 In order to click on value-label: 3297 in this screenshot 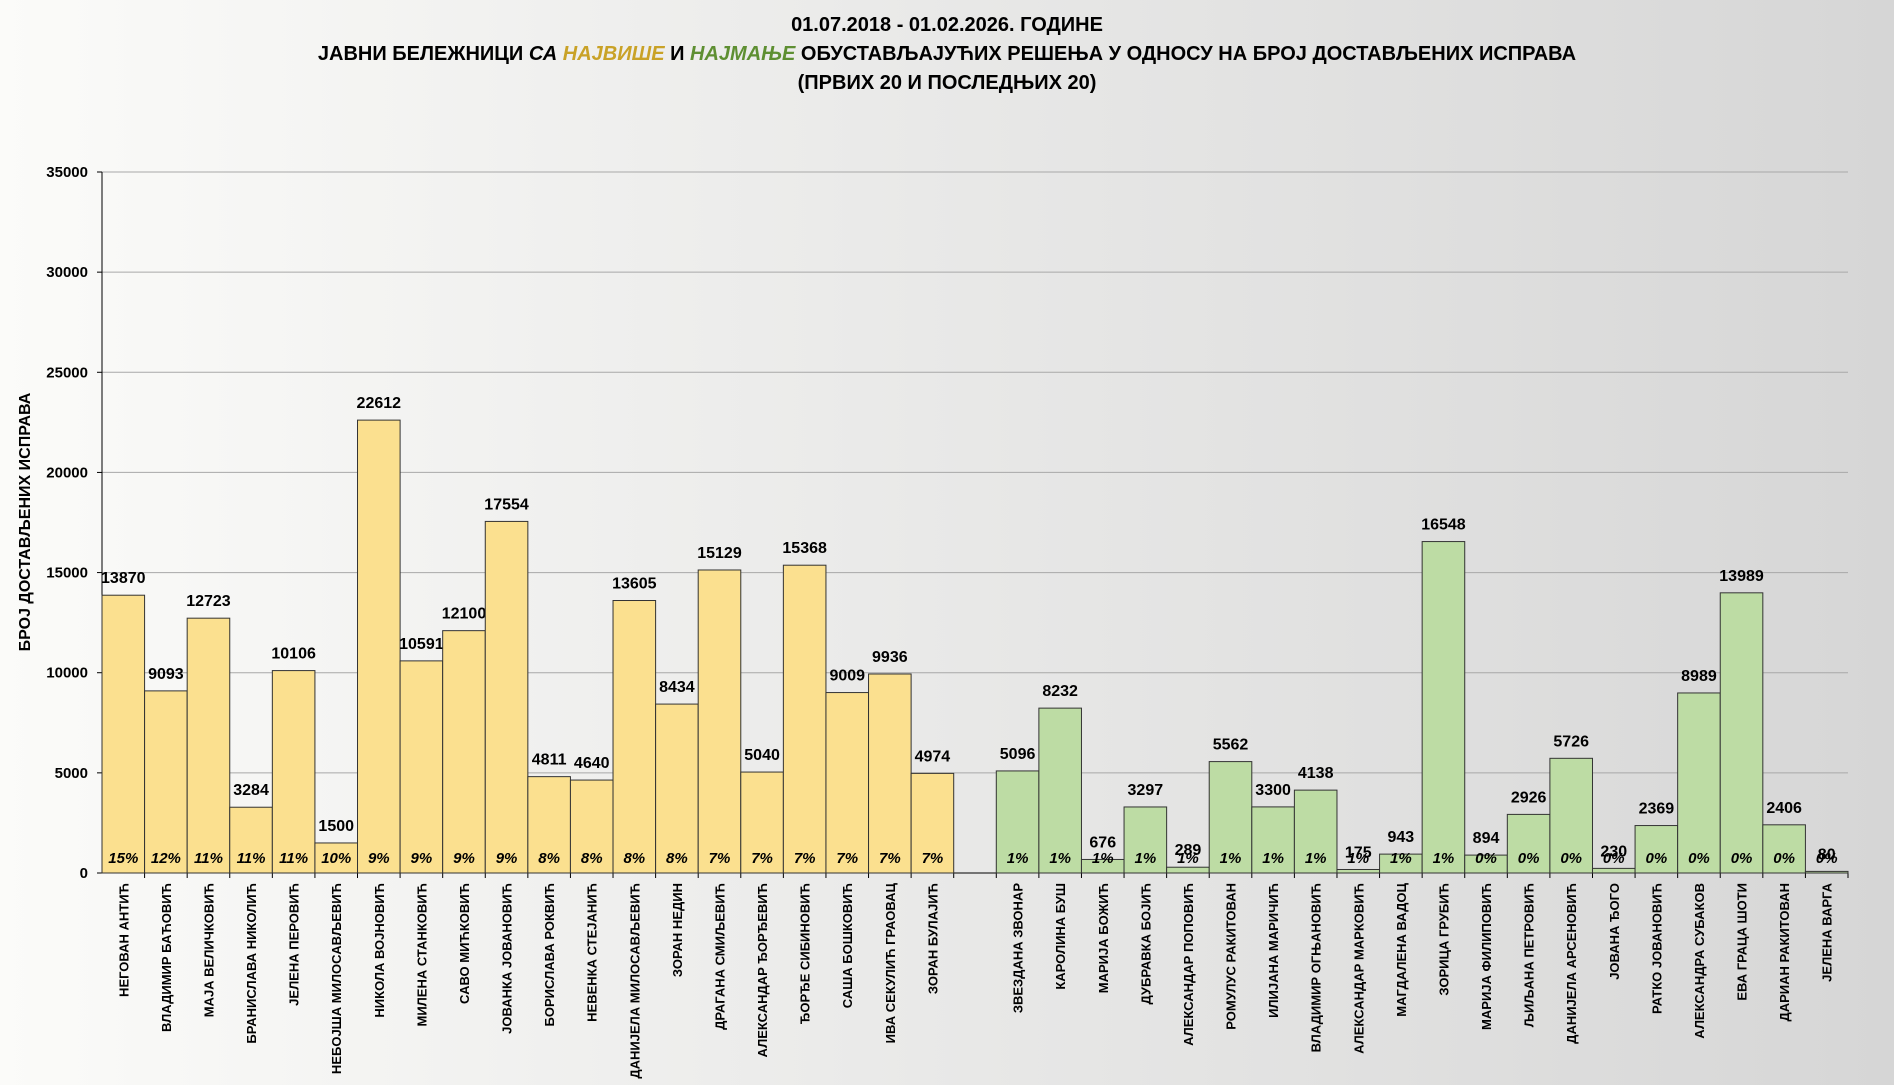, I will do `click(1146, 790)`.